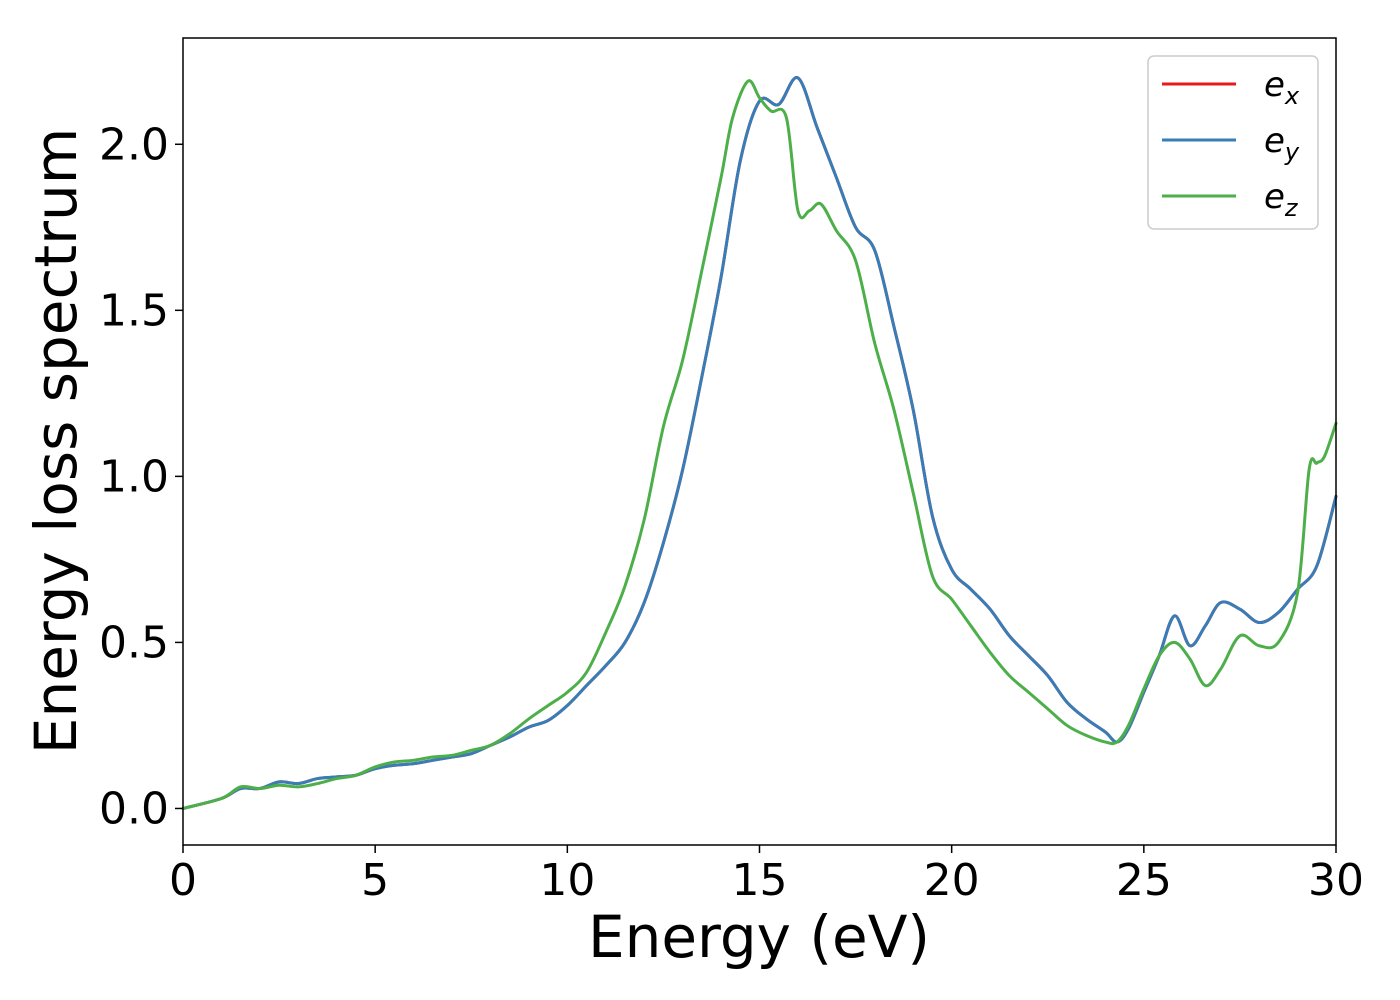  I want to click on x-tick-label: 15, so click(760, 880).